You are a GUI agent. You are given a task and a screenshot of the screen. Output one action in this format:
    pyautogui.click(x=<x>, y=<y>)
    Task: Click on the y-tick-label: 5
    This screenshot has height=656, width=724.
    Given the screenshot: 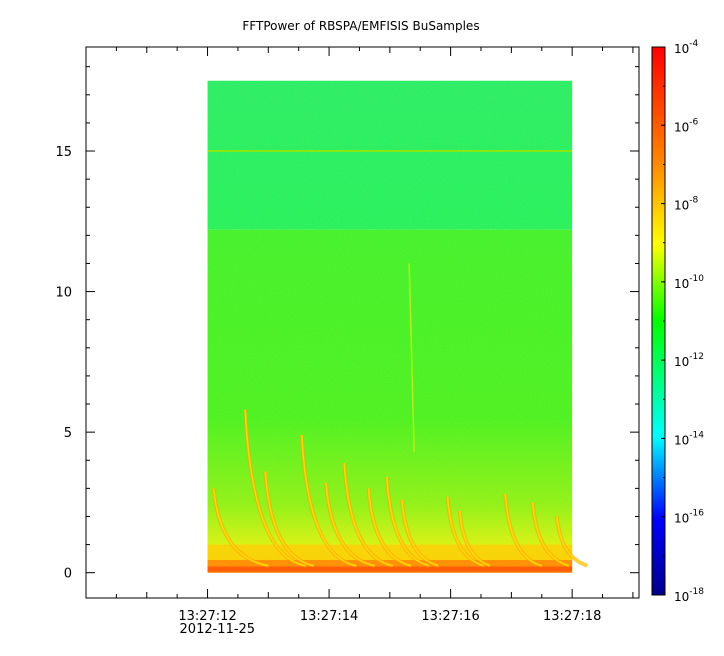 What is the action you would take?
    pyautogui.click(x=68, y=433)
    